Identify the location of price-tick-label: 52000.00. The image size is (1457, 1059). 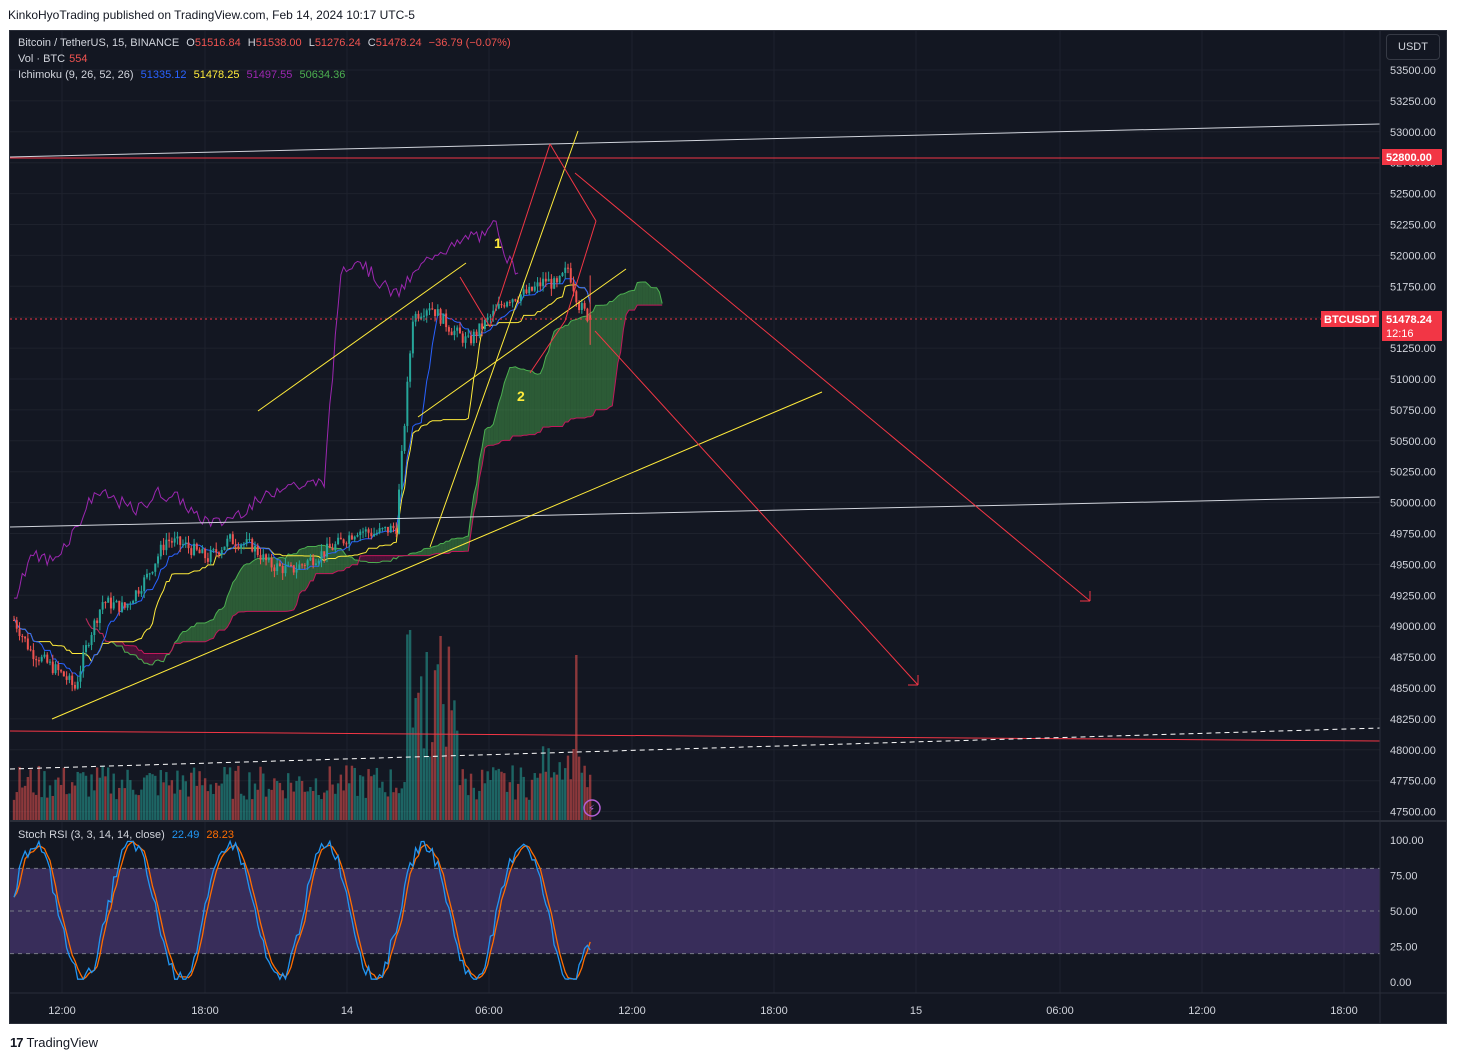
(1413, 256).